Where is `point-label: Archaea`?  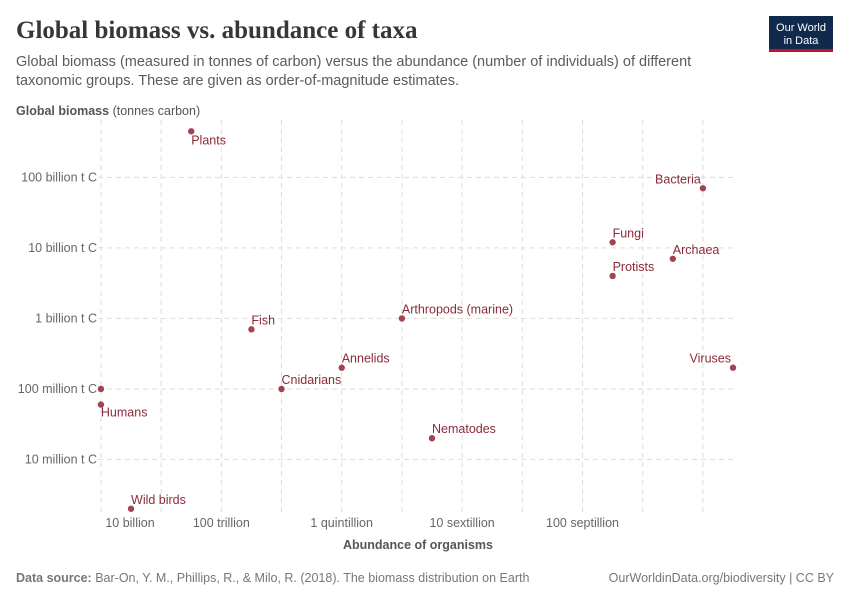
point-label: Archaea is located at coordinates (696, 250).